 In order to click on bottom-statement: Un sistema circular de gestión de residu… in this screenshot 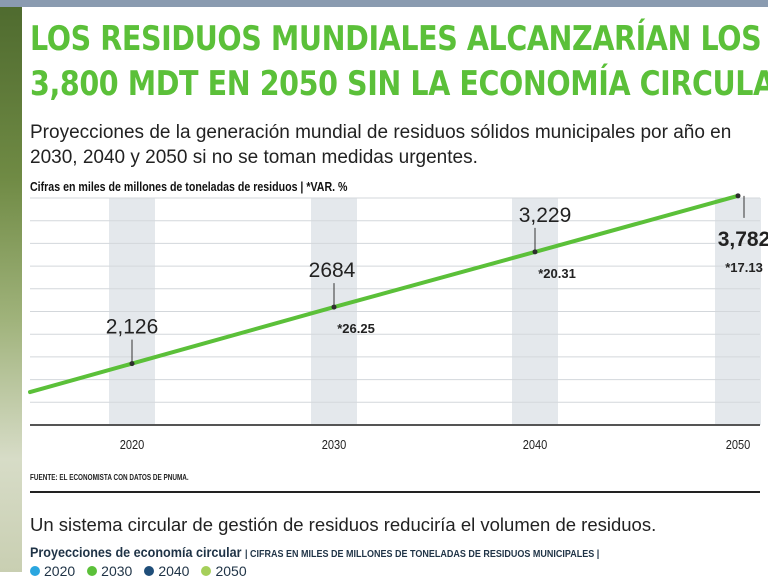, I will do `click(343, 524)`.